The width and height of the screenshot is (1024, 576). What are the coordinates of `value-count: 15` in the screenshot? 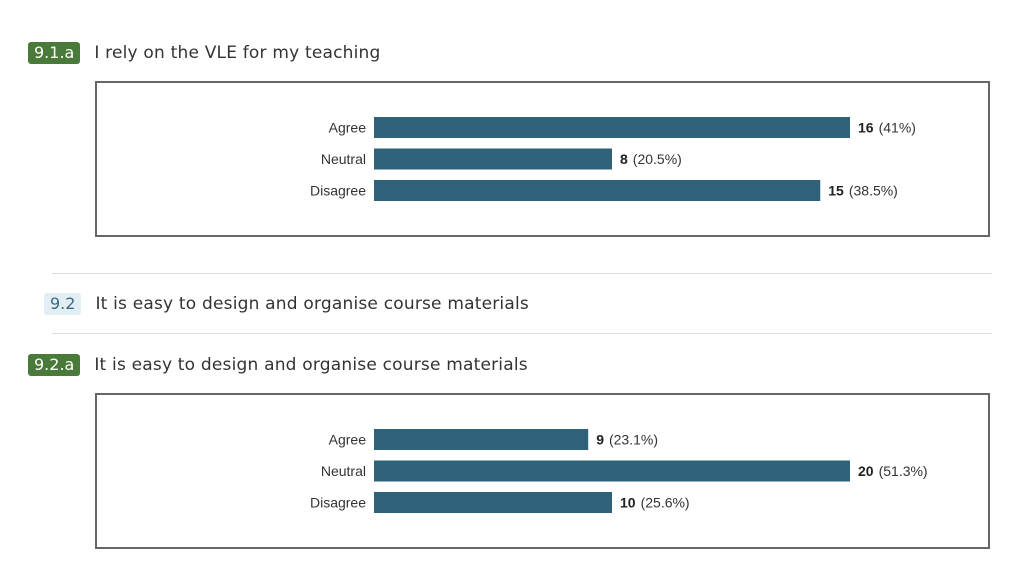 It's located at (836, 191).